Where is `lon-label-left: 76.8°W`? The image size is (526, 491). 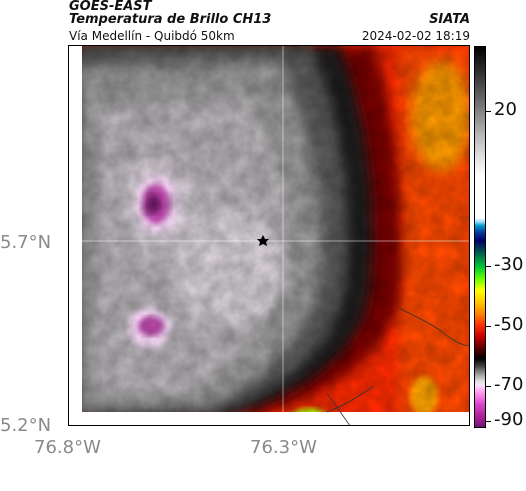
lon-label-left: 76.8°W is located at coordinates (67, 447).